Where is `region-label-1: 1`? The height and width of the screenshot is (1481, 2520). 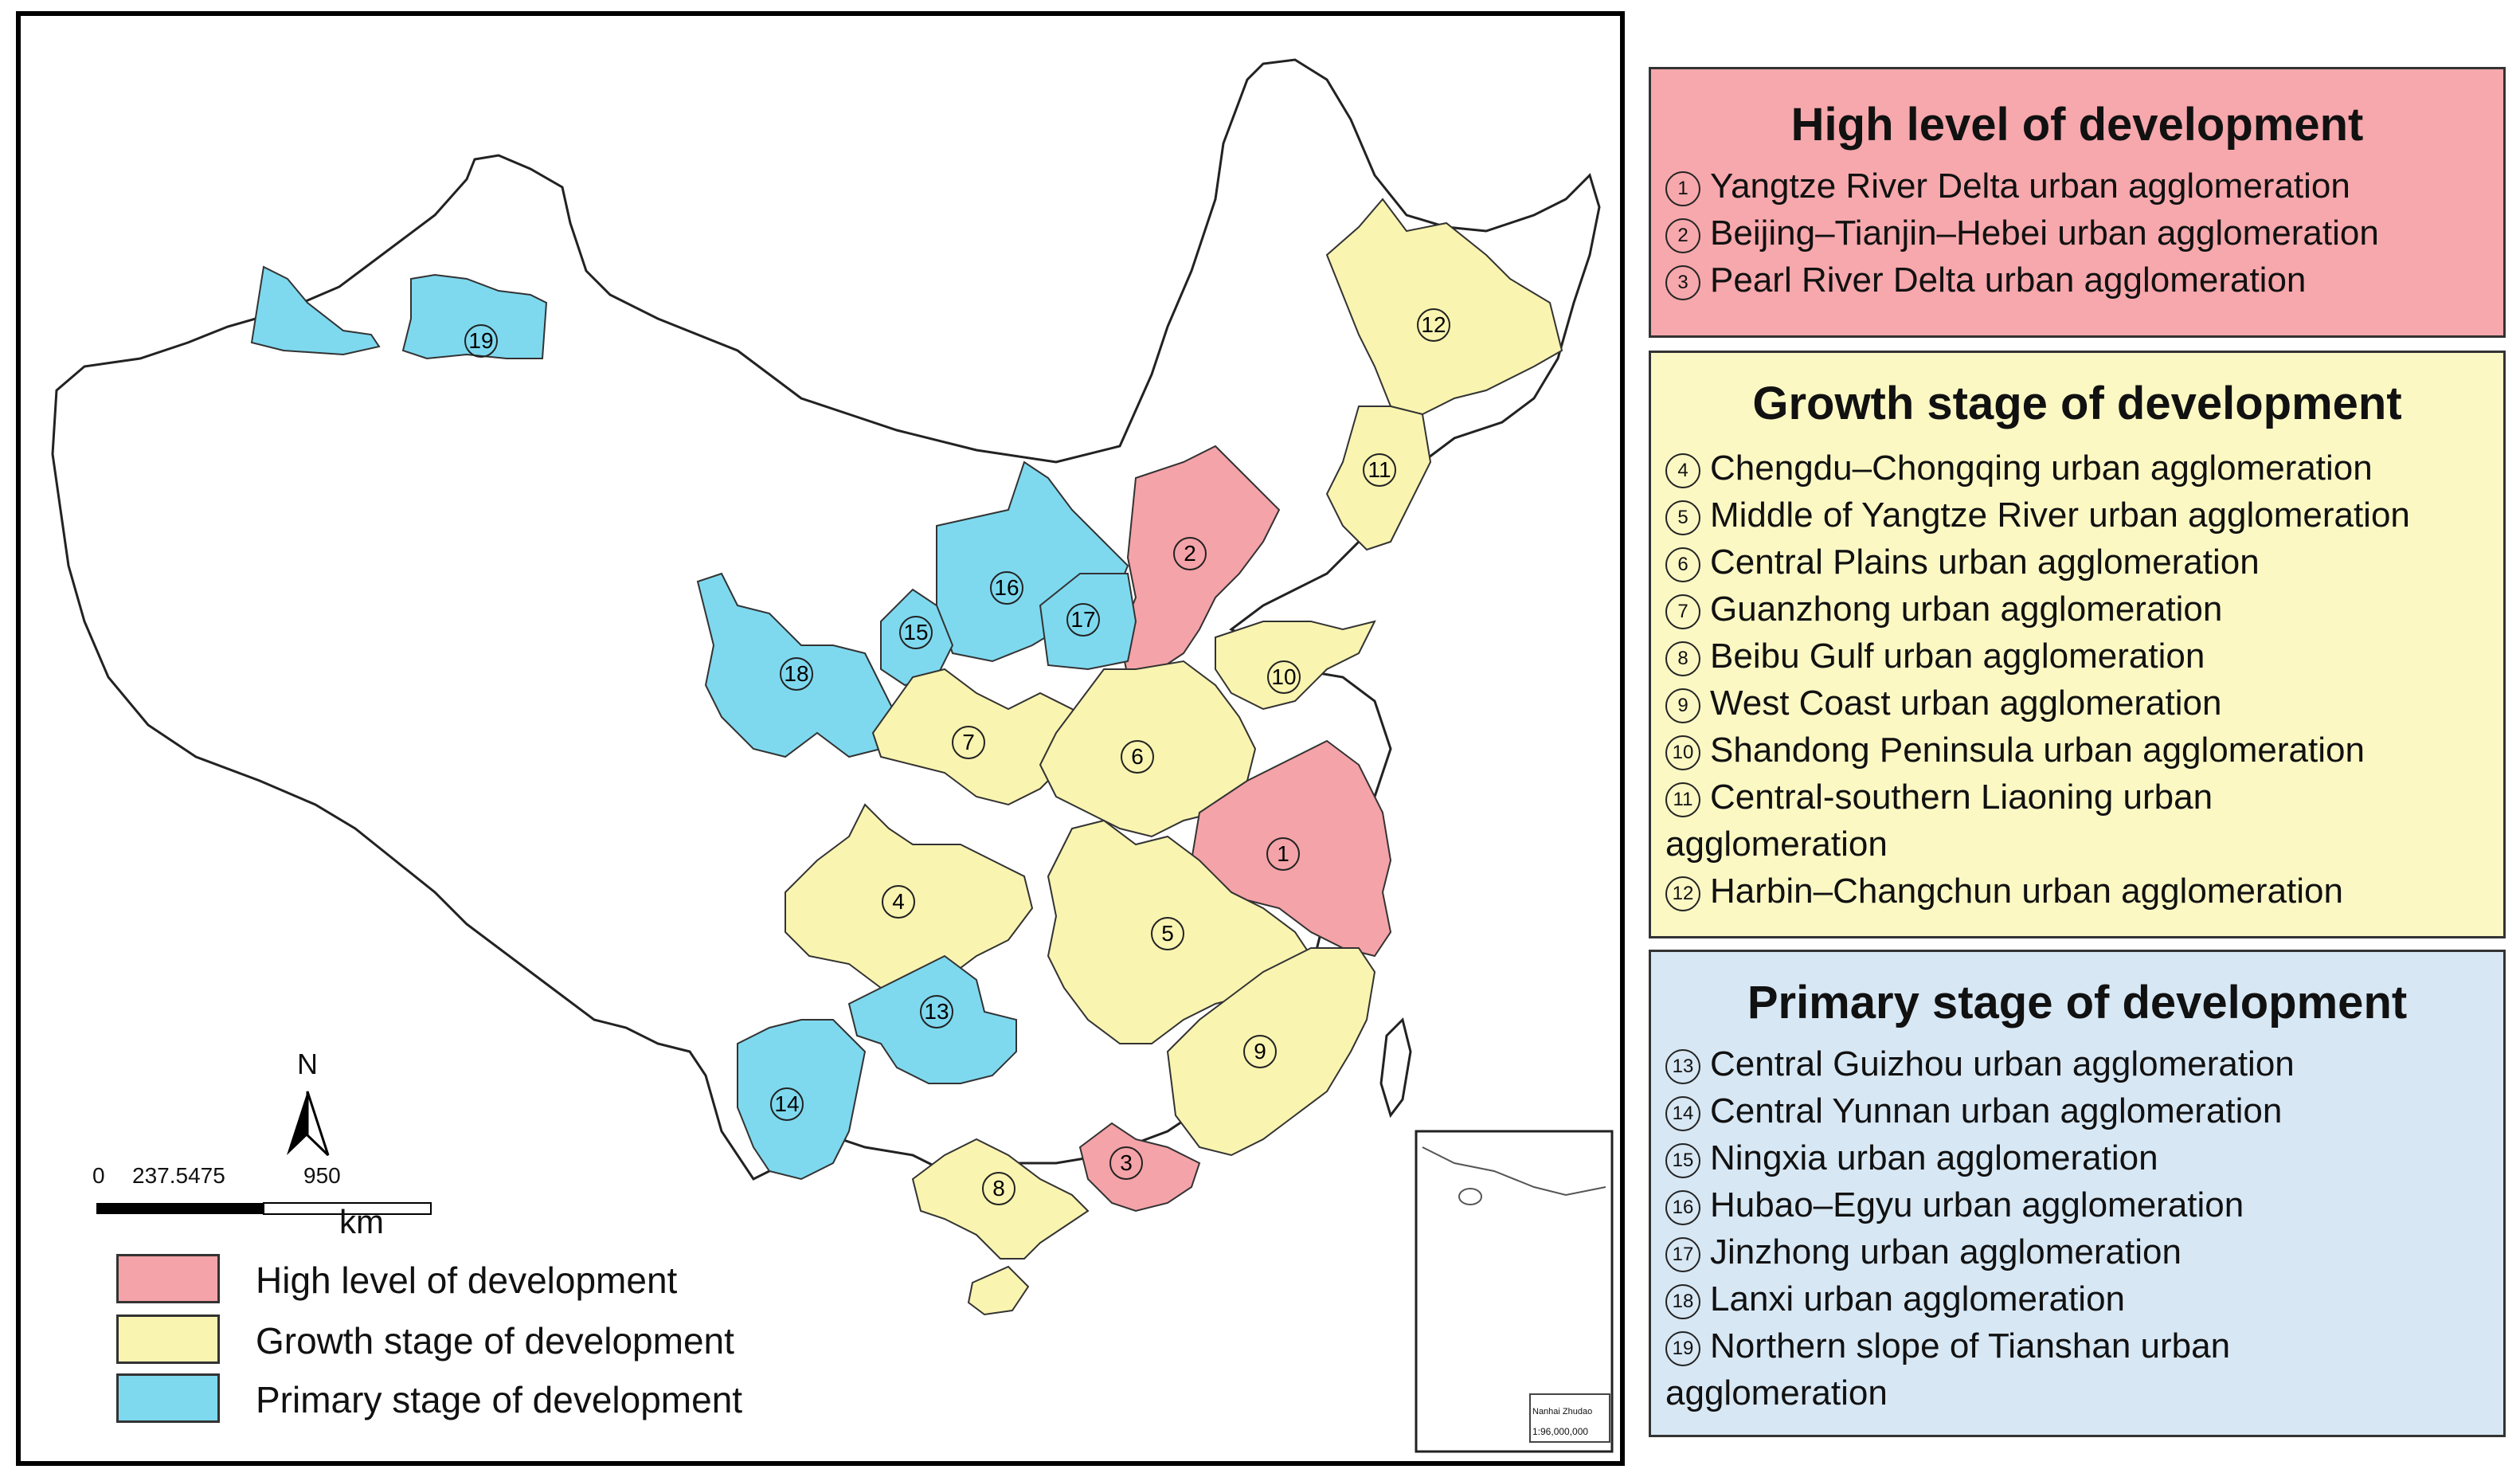 region-label-1: 1 is located at coordinates (1283, 854).